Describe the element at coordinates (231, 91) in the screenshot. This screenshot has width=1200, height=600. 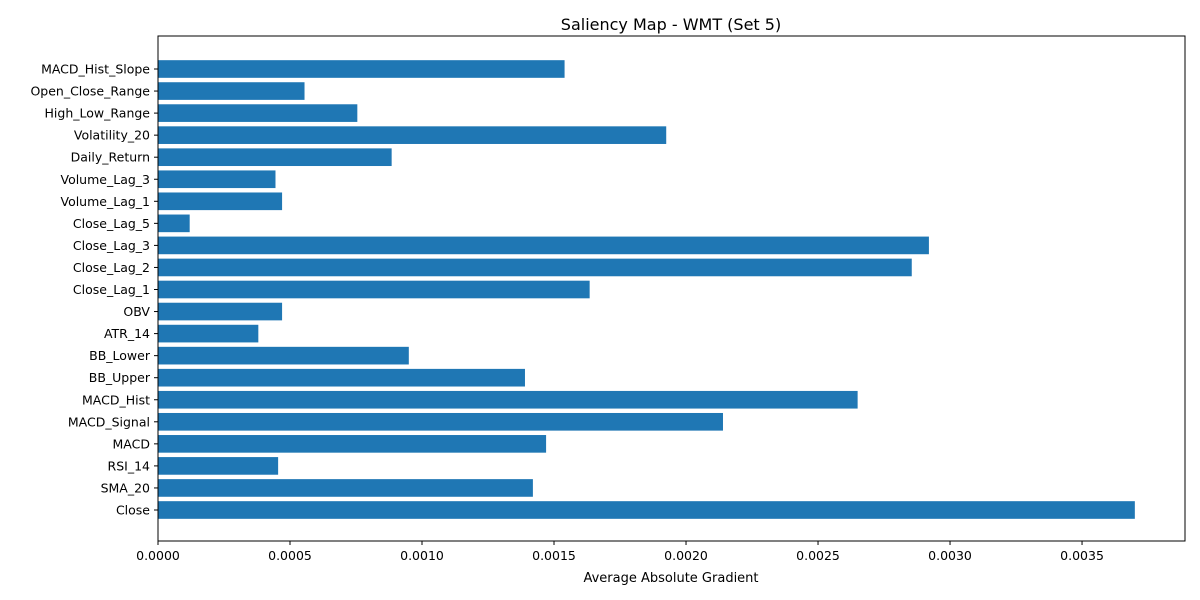
I see `bar-open-close-range` at that location.